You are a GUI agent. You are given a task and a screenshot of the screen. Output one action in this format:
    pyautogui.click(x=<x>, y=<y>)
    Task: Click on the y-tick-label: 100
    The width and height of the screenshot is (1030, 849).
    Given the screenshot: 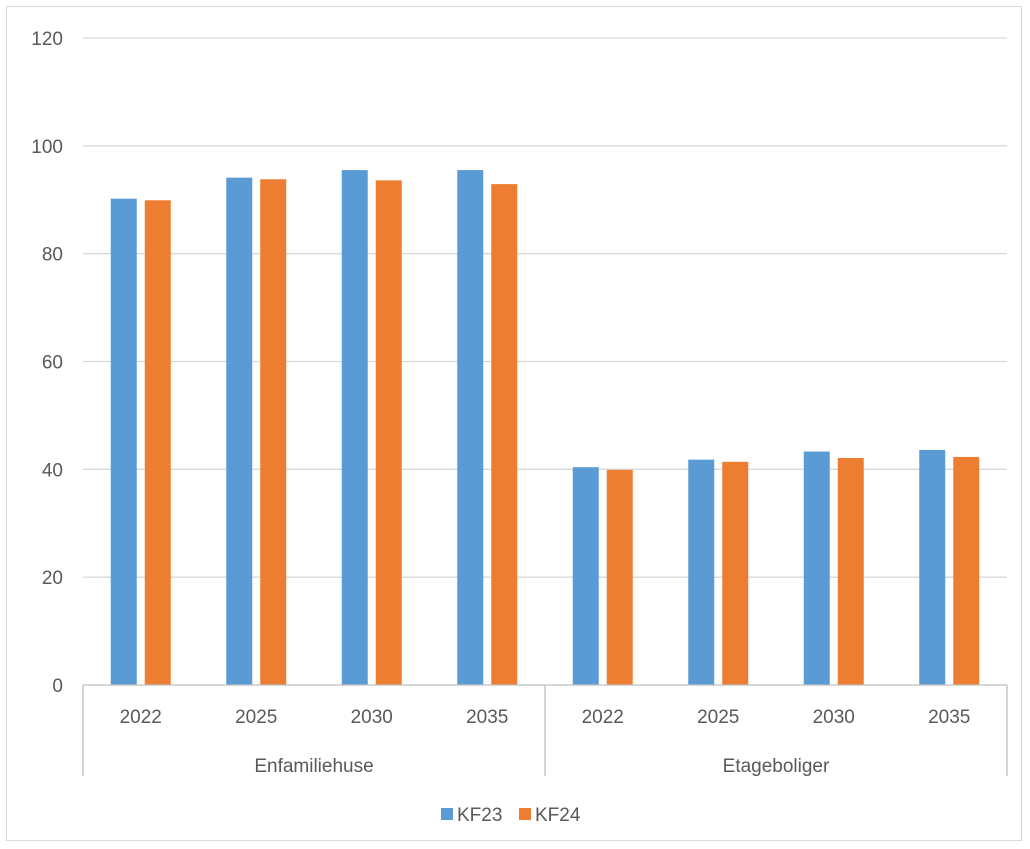 What is the action you would take?
    pyautogui.click(x=47, y=147)
    